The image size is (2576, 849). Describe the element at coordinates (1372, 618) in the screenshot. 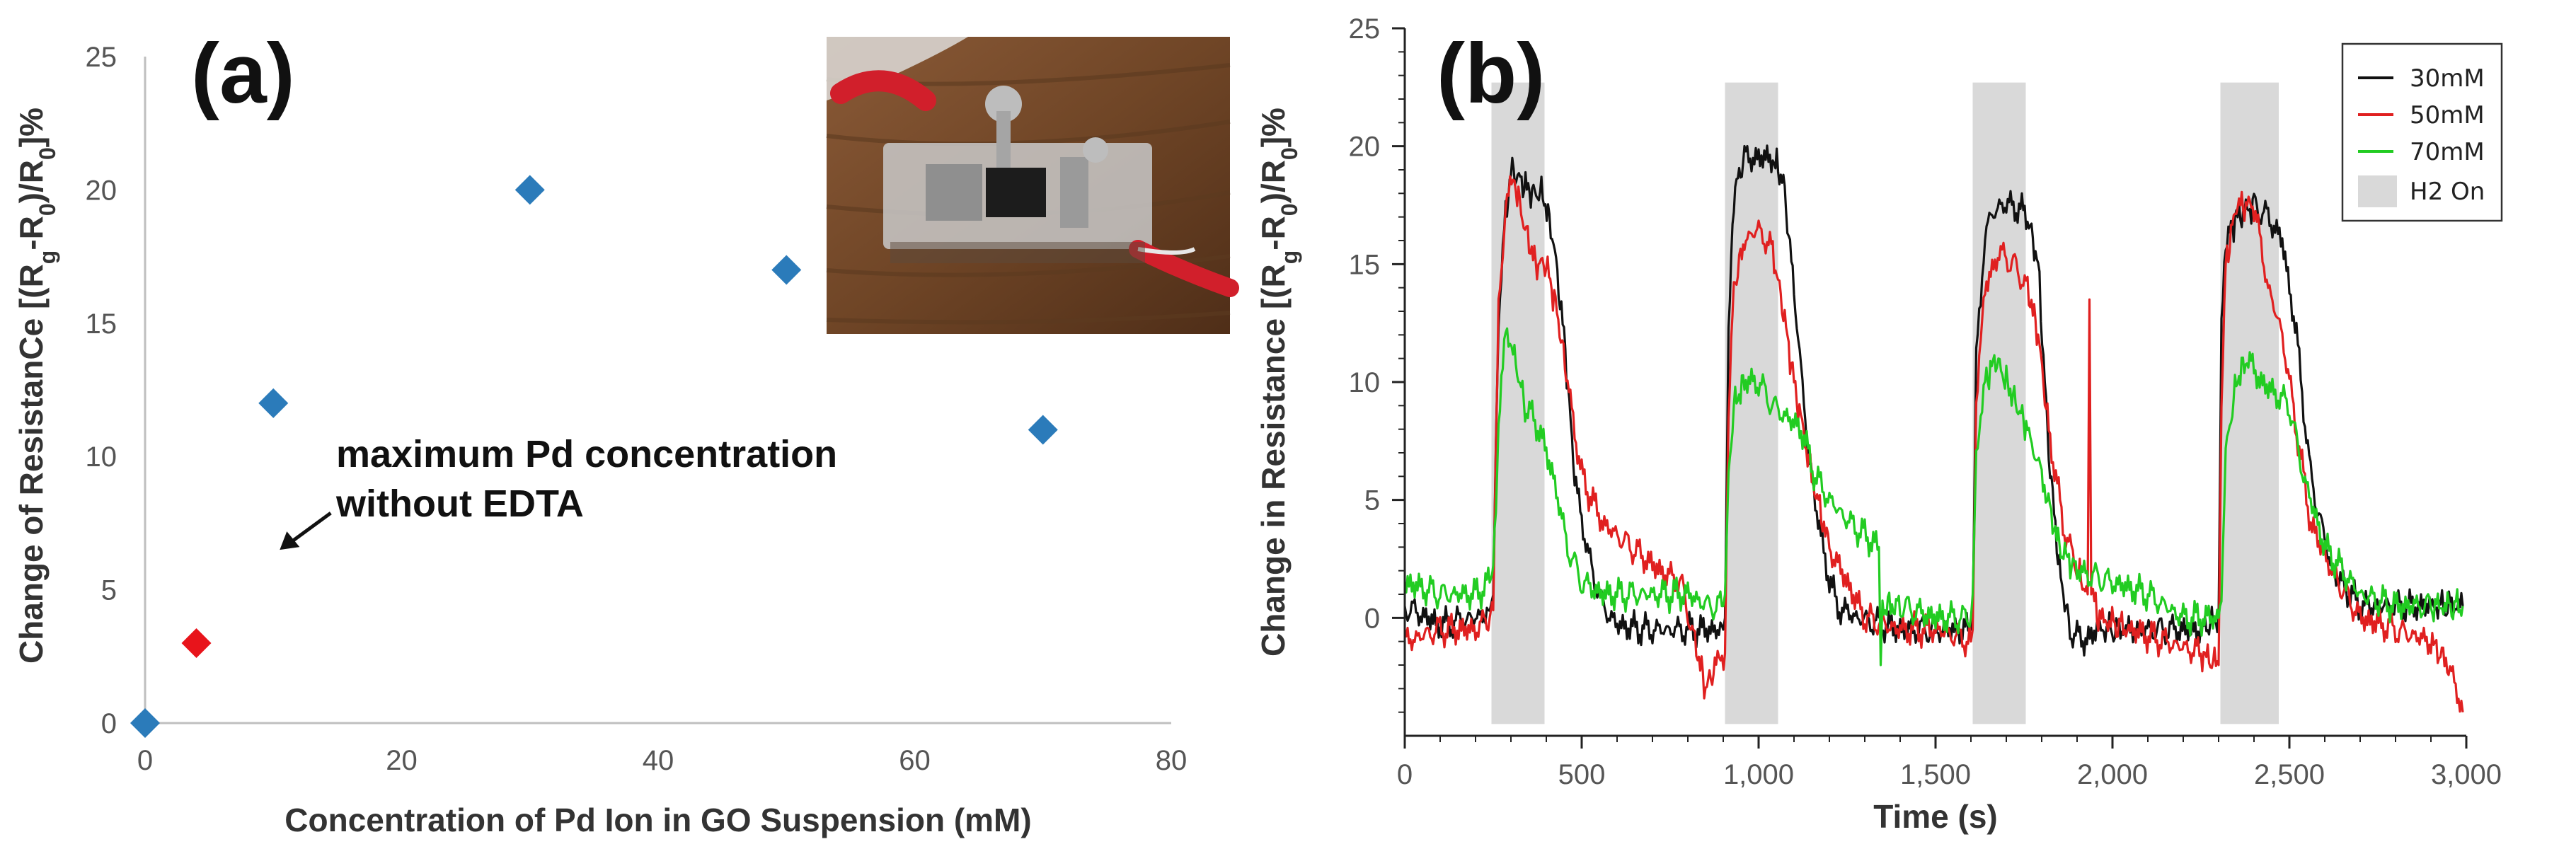

I see `panel-b-y-tick-label: 0` at that location.